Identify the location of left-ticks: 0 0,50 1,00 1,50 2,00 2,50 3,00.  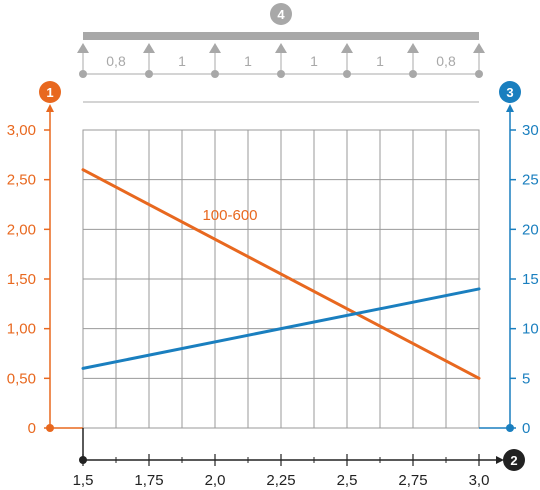
(28, 279).